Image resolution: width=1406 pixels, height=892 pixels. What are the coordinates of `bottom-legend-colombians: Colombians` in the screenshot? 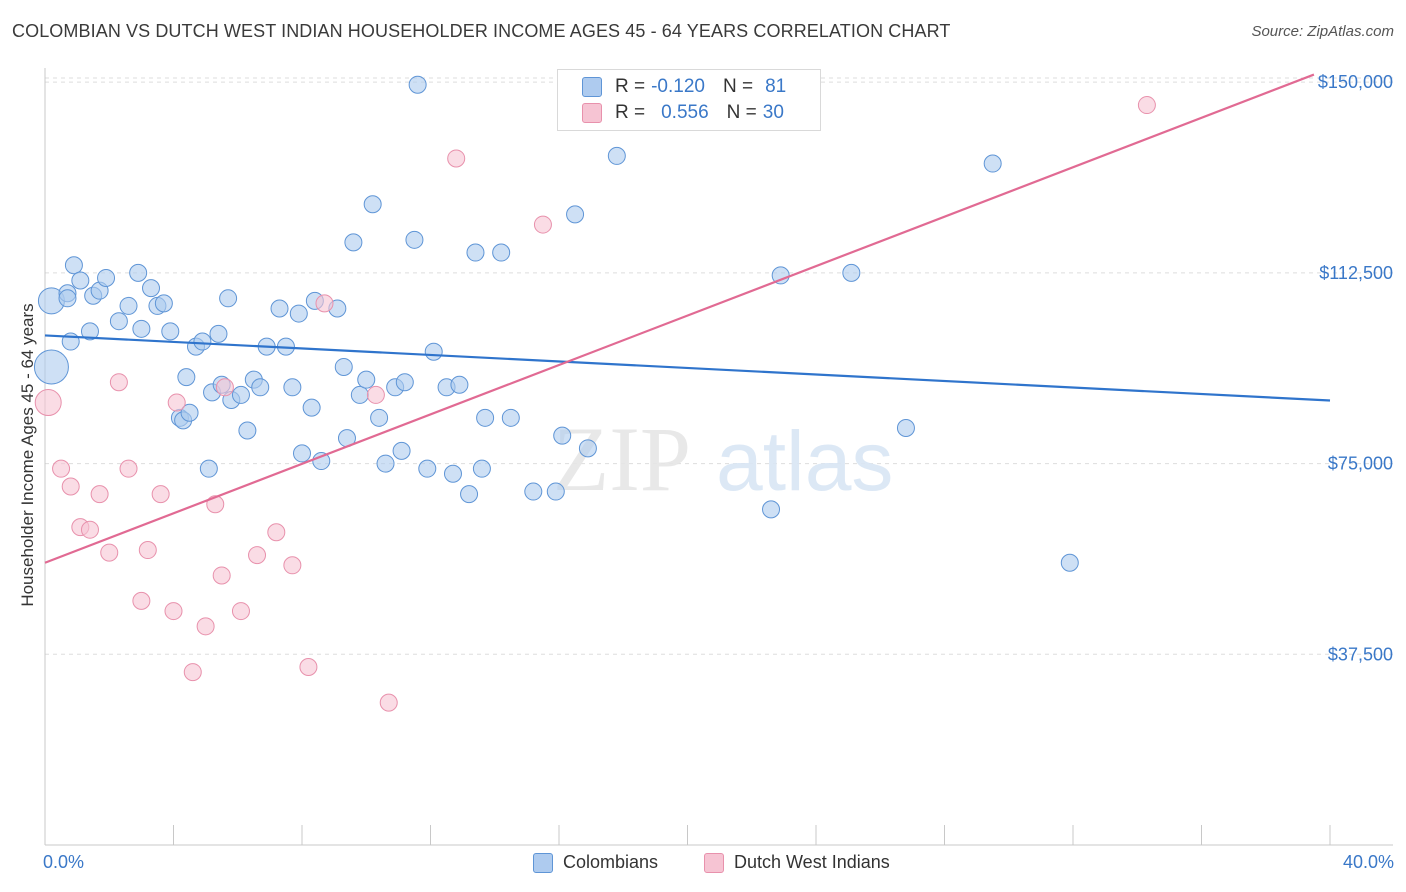 It's located at (595, 862).